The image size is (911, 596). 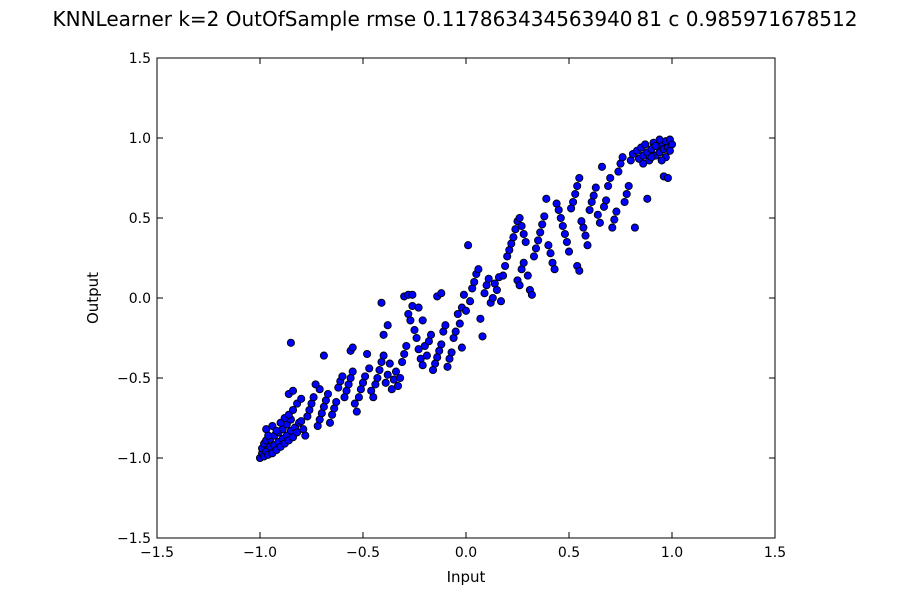 What do you see at coordinates (466, 577) in the screenshot?
I see `x-axis-label: Input` at bounding box center [466, 577].